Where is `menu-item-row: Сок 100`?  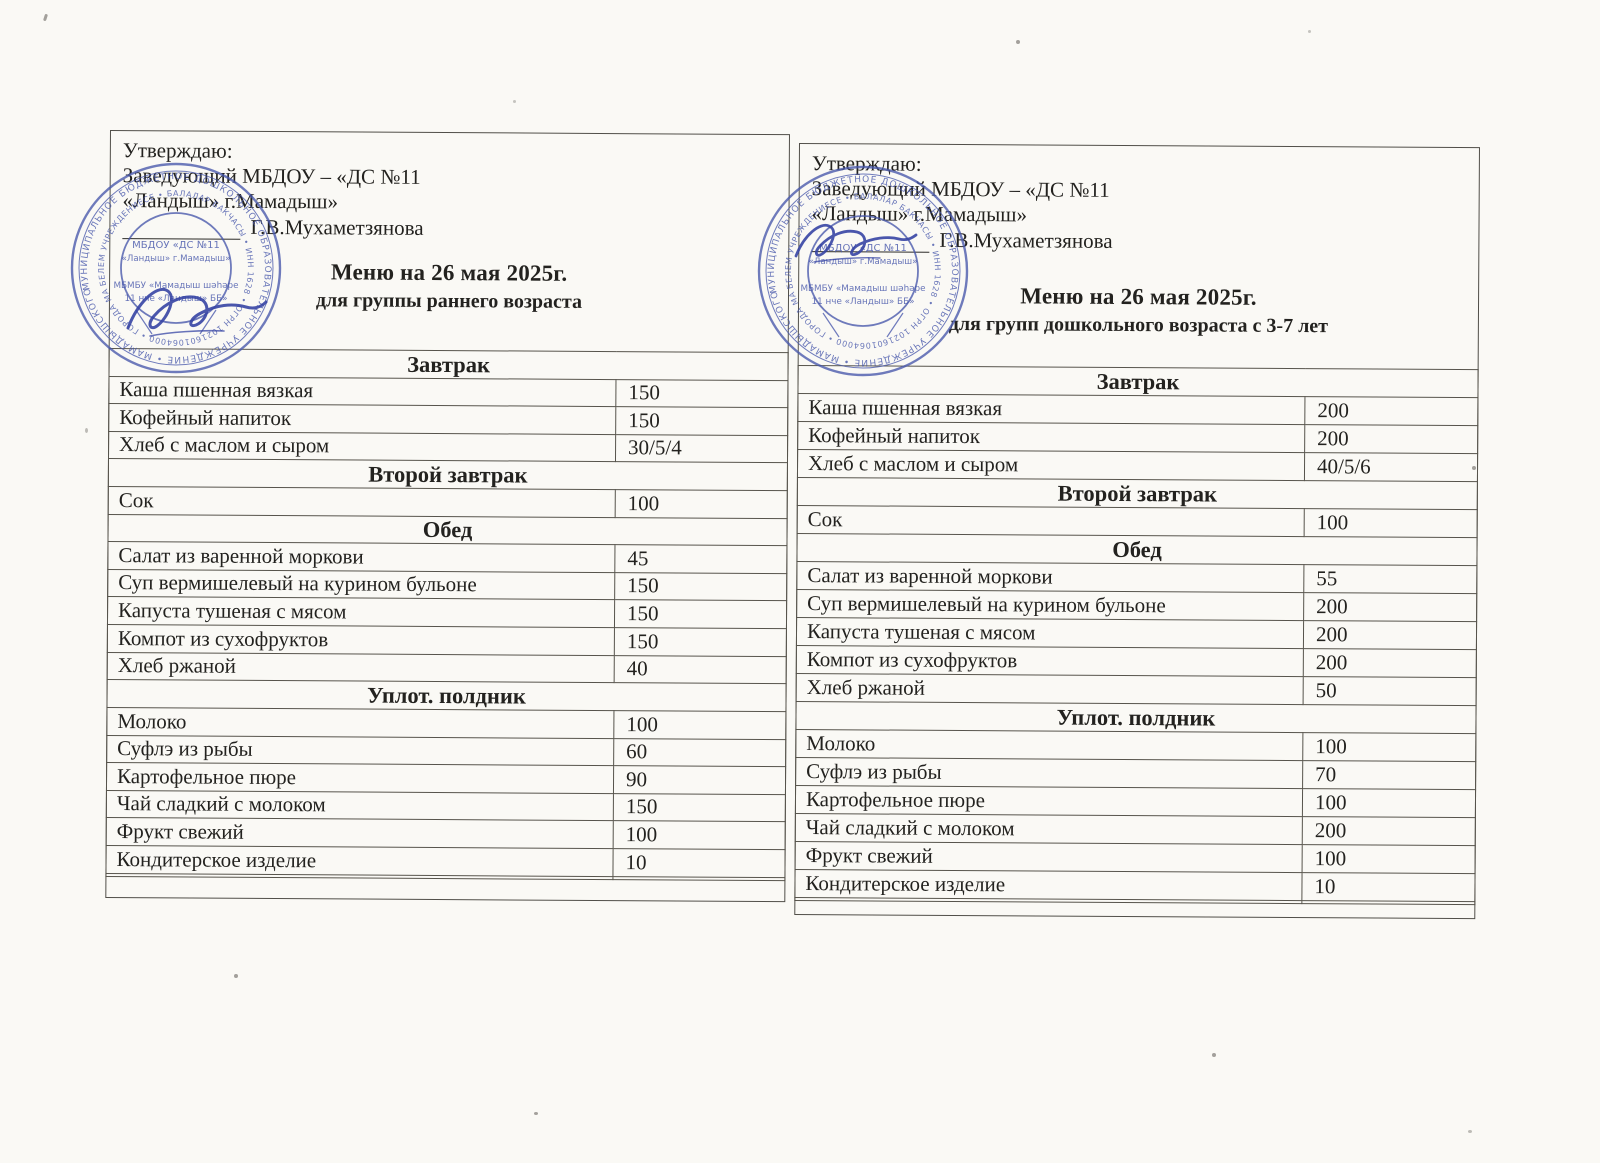 menu-item-row: Сок 100 is located at coordinates (1137, 521).